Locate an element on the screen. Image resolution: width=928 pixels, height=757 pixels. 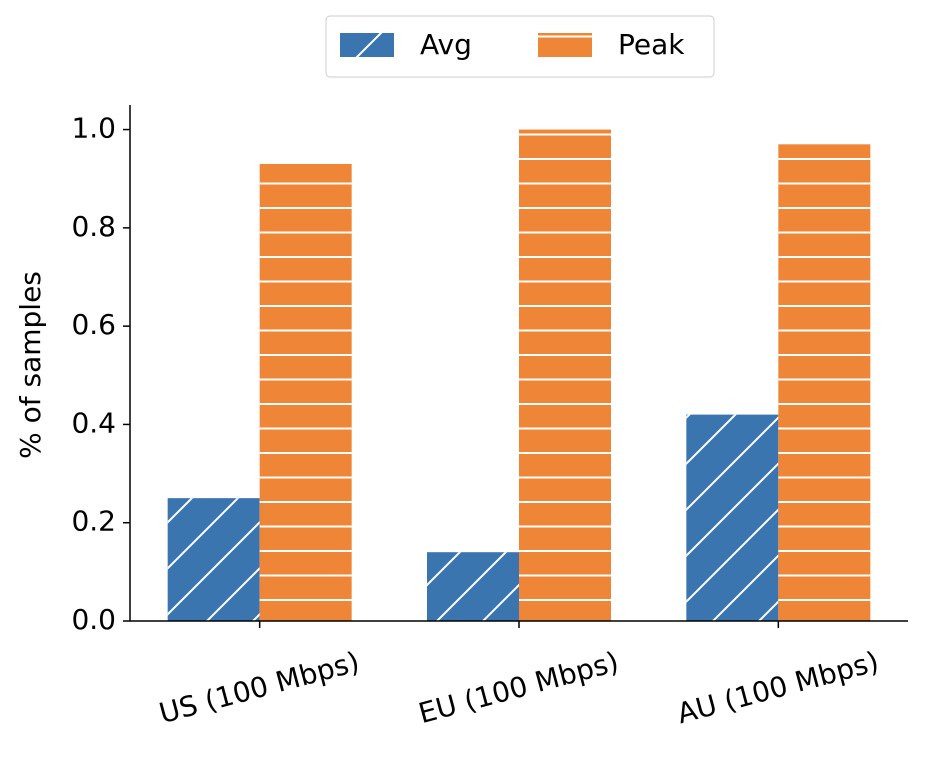
y-tick-label: 0.0 is located at coordinates (93, 619).